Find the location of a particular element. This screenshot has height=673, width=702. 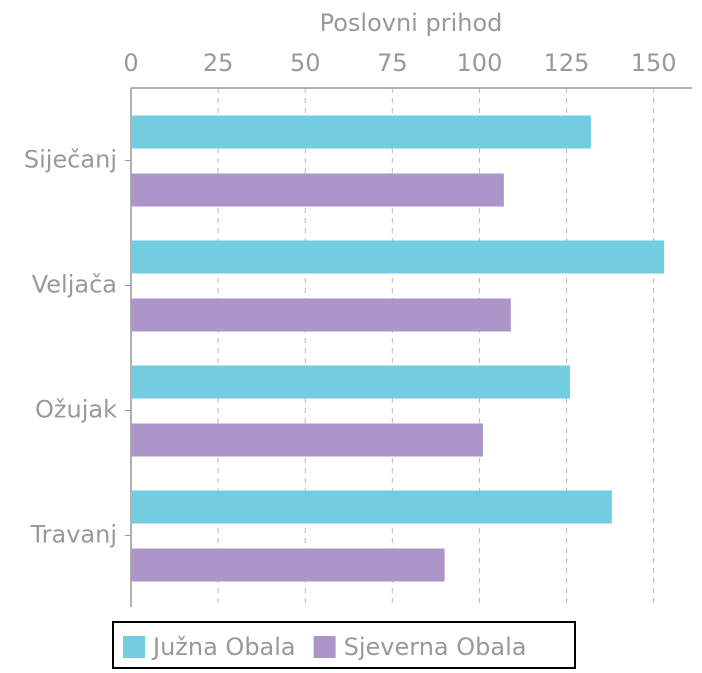

legend-label: Južna Obala is located at coordinates (223, 647).